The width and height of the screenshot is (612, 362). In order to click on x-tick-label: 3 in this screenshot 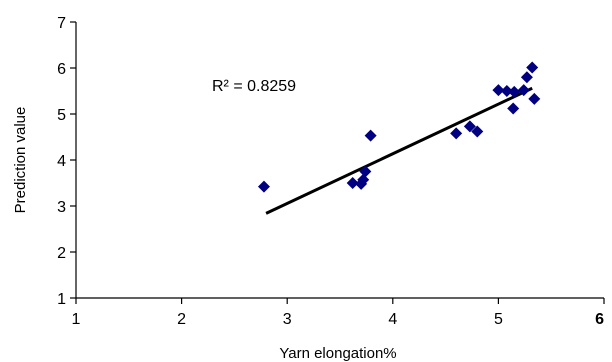, I will do `click(287, 319)`.